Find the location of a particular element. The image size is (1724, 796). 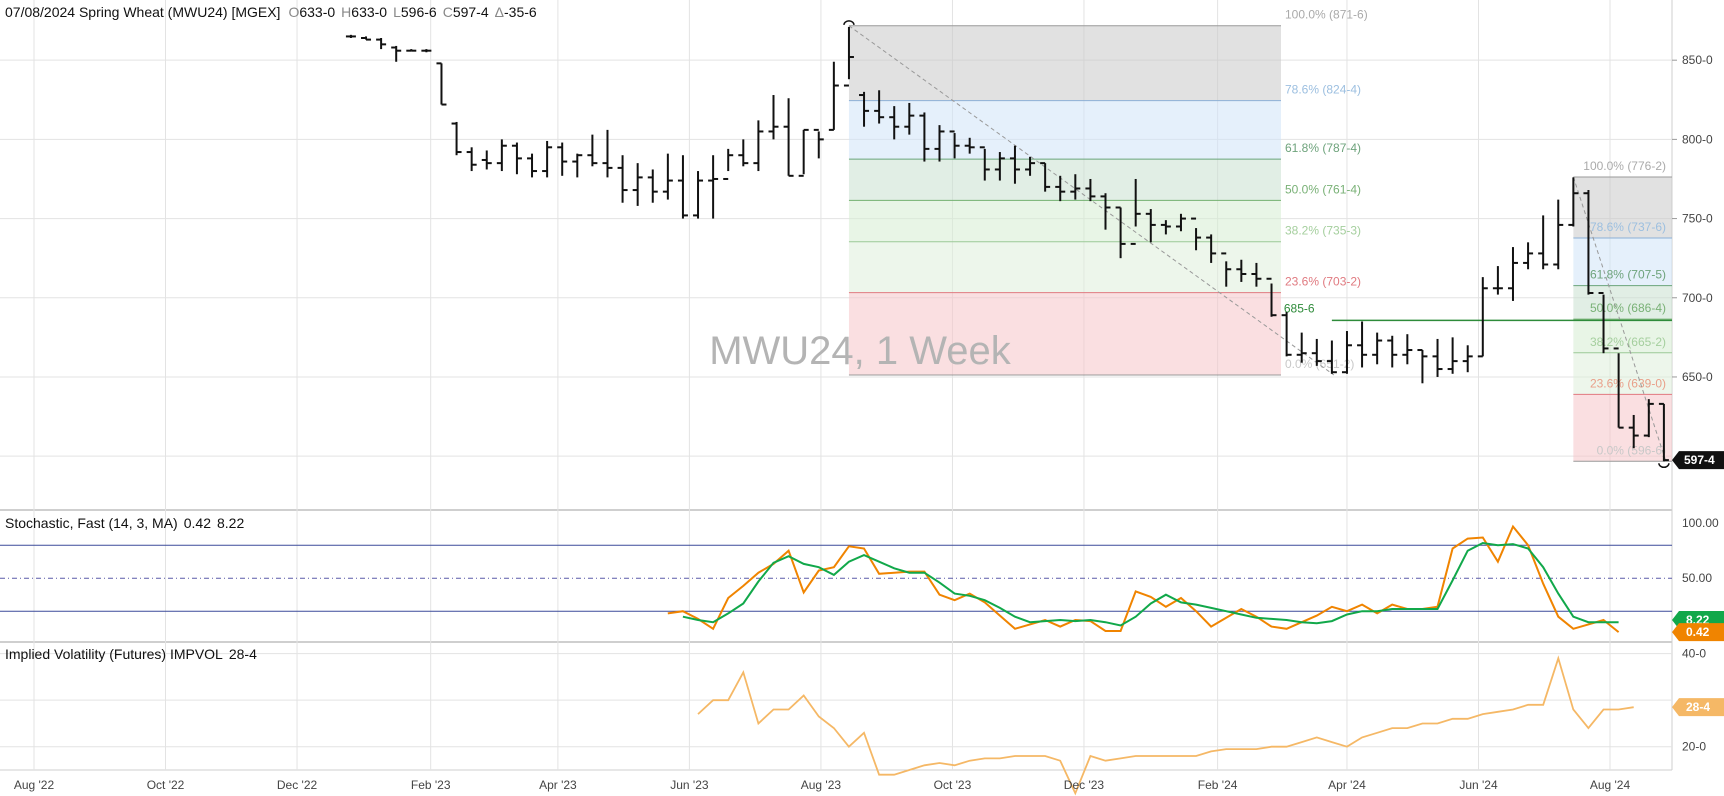

x-tick-label: Feb '24 is located at coordinates (1218, 785).